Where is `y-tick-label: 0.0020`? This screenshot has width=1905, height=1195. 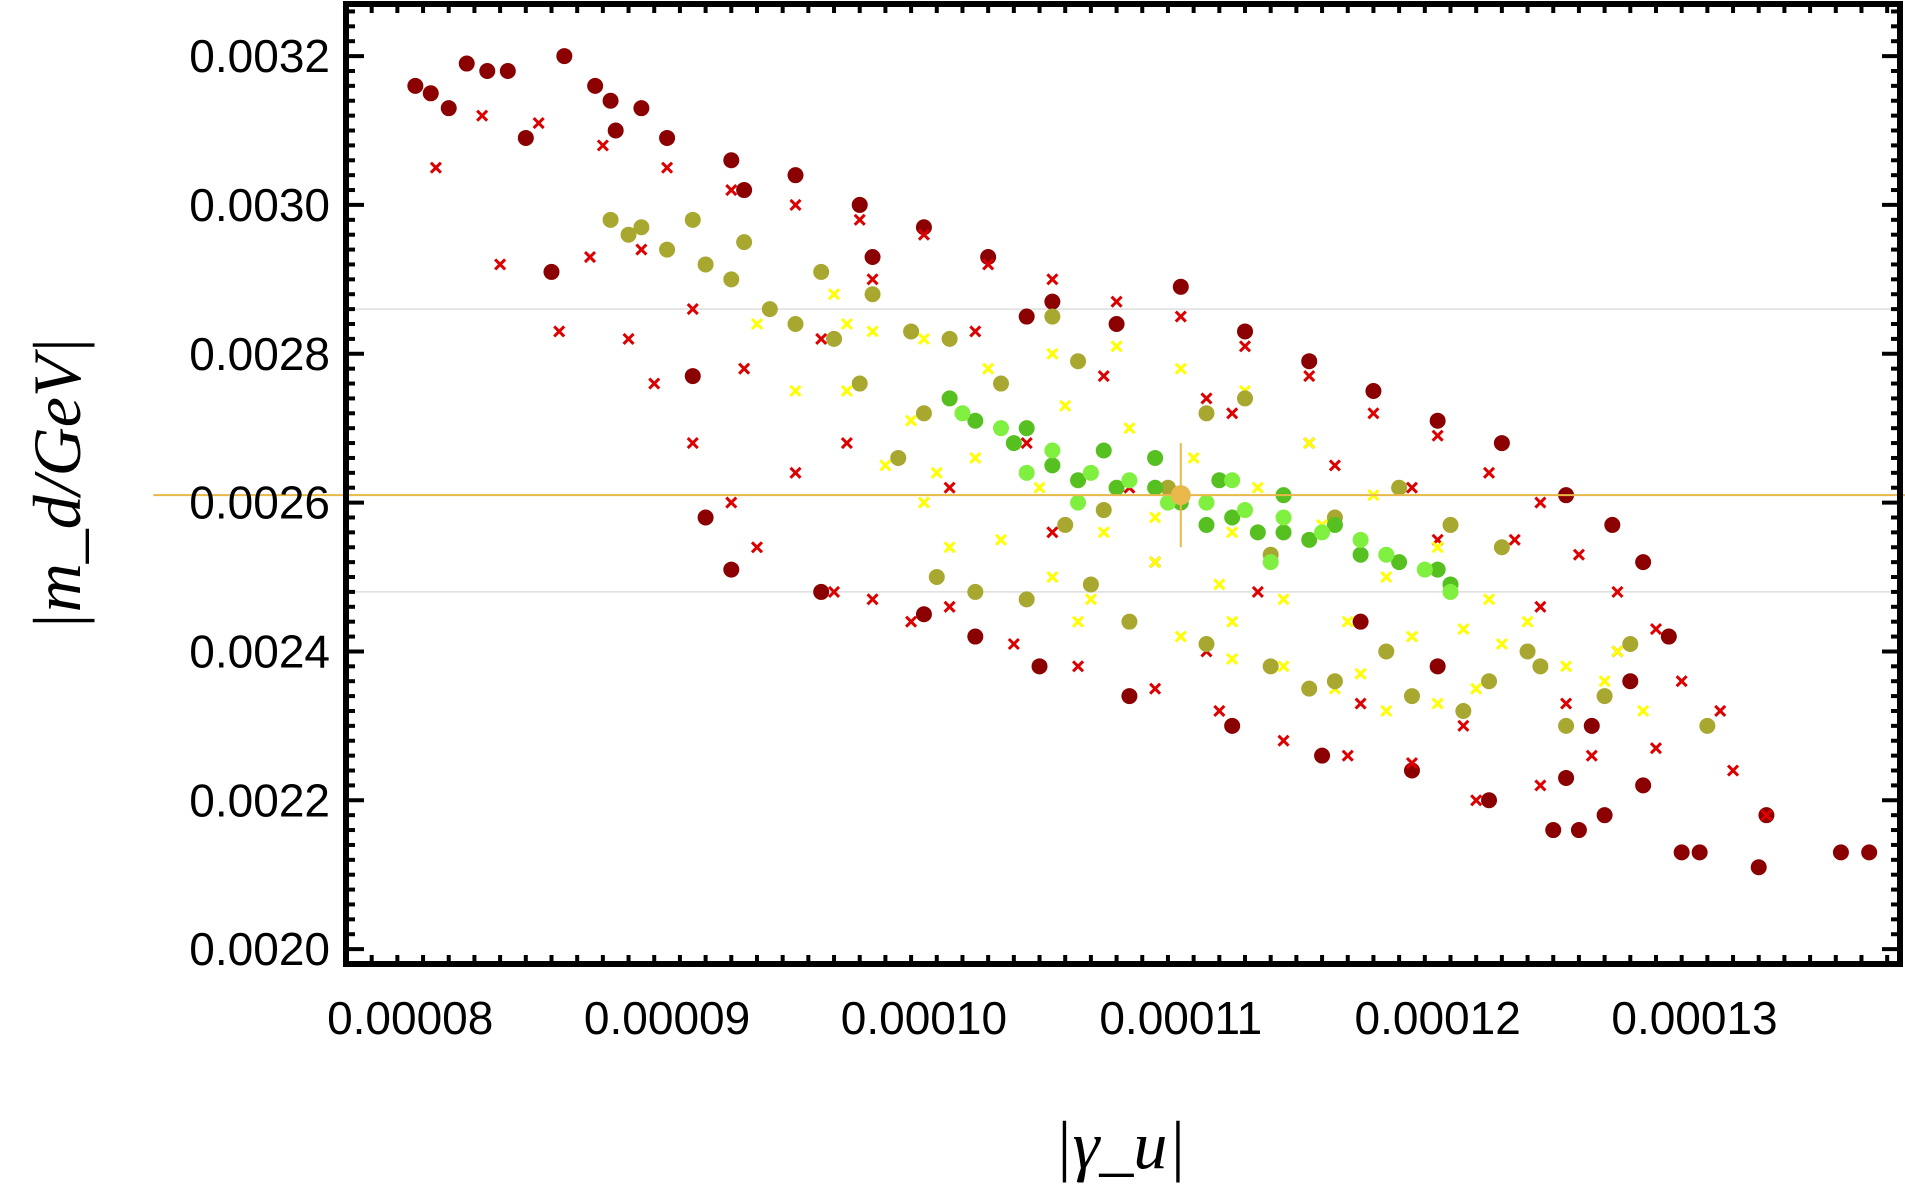 y-tick-label: 0.0020 is located at coordinates (259, 949).